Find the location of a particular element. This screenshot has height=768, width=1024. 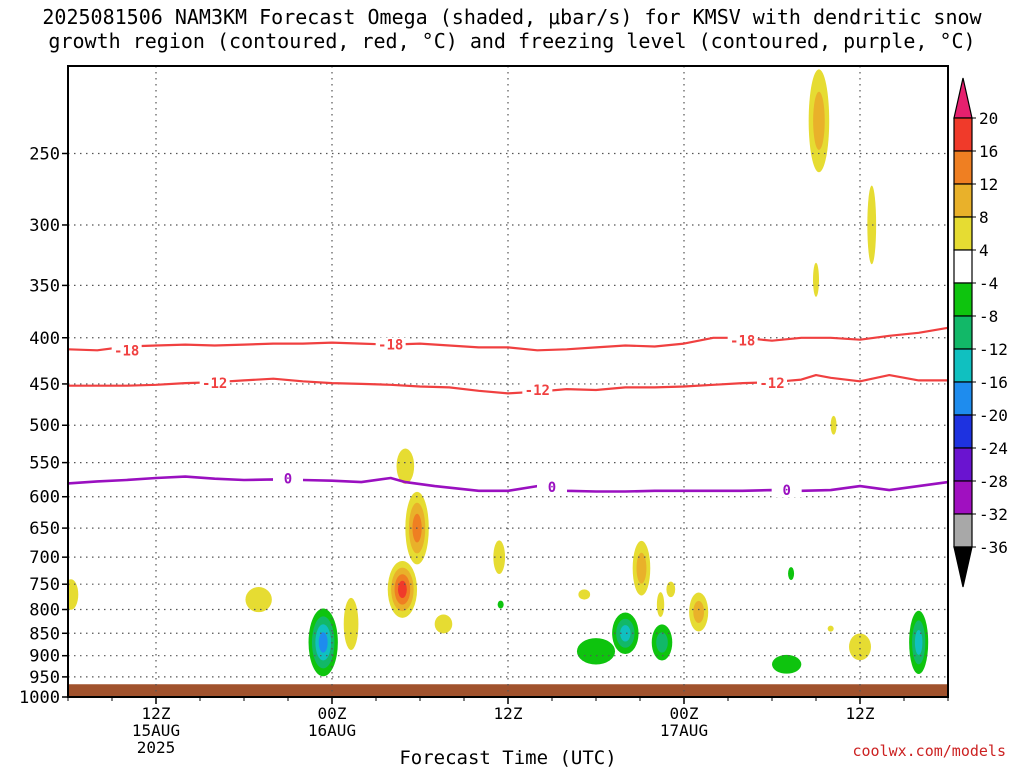

colorbar-label--16: -16 is located at coordinates (993, 382).